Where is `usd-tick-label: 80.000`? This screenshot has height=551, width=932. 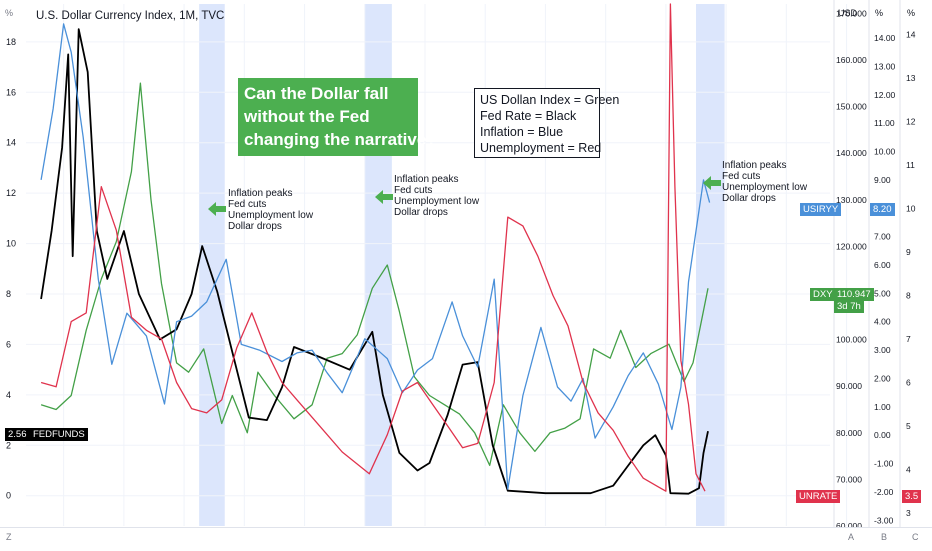 usd-tick-label: 80.000 is located at coordinates (849, 433).